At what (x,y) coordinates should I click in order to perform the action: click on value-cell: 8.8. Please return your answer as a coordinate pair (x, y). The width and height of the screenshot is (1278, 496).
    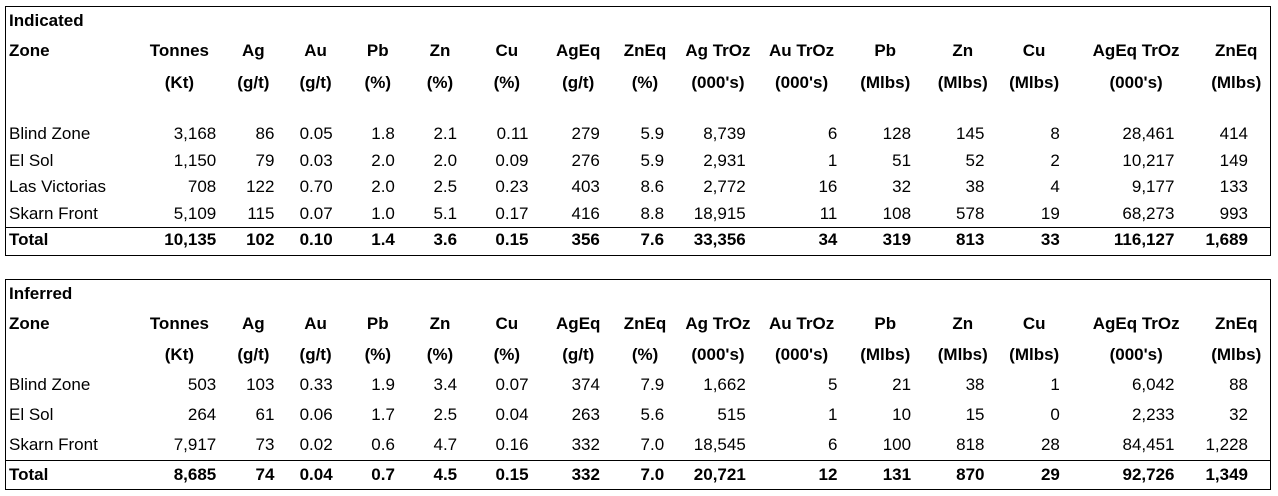
    Looking at the image, I should click on (652, 213).